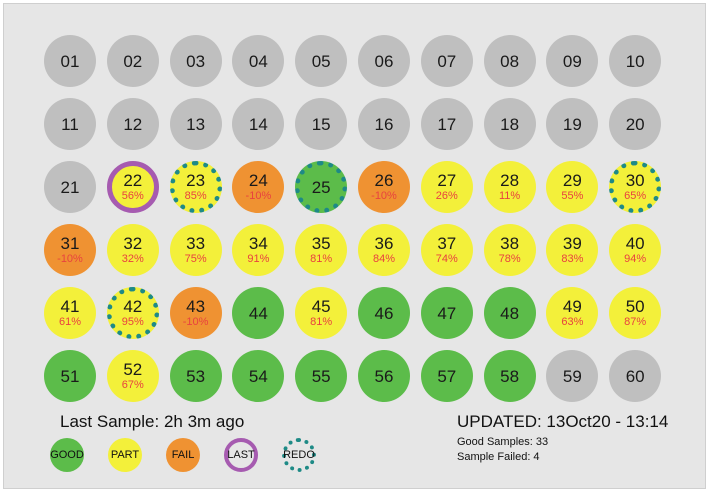  Describe the element at coordinates (196, 306) in the screenshot. I see `sample-number: 43` at that location.